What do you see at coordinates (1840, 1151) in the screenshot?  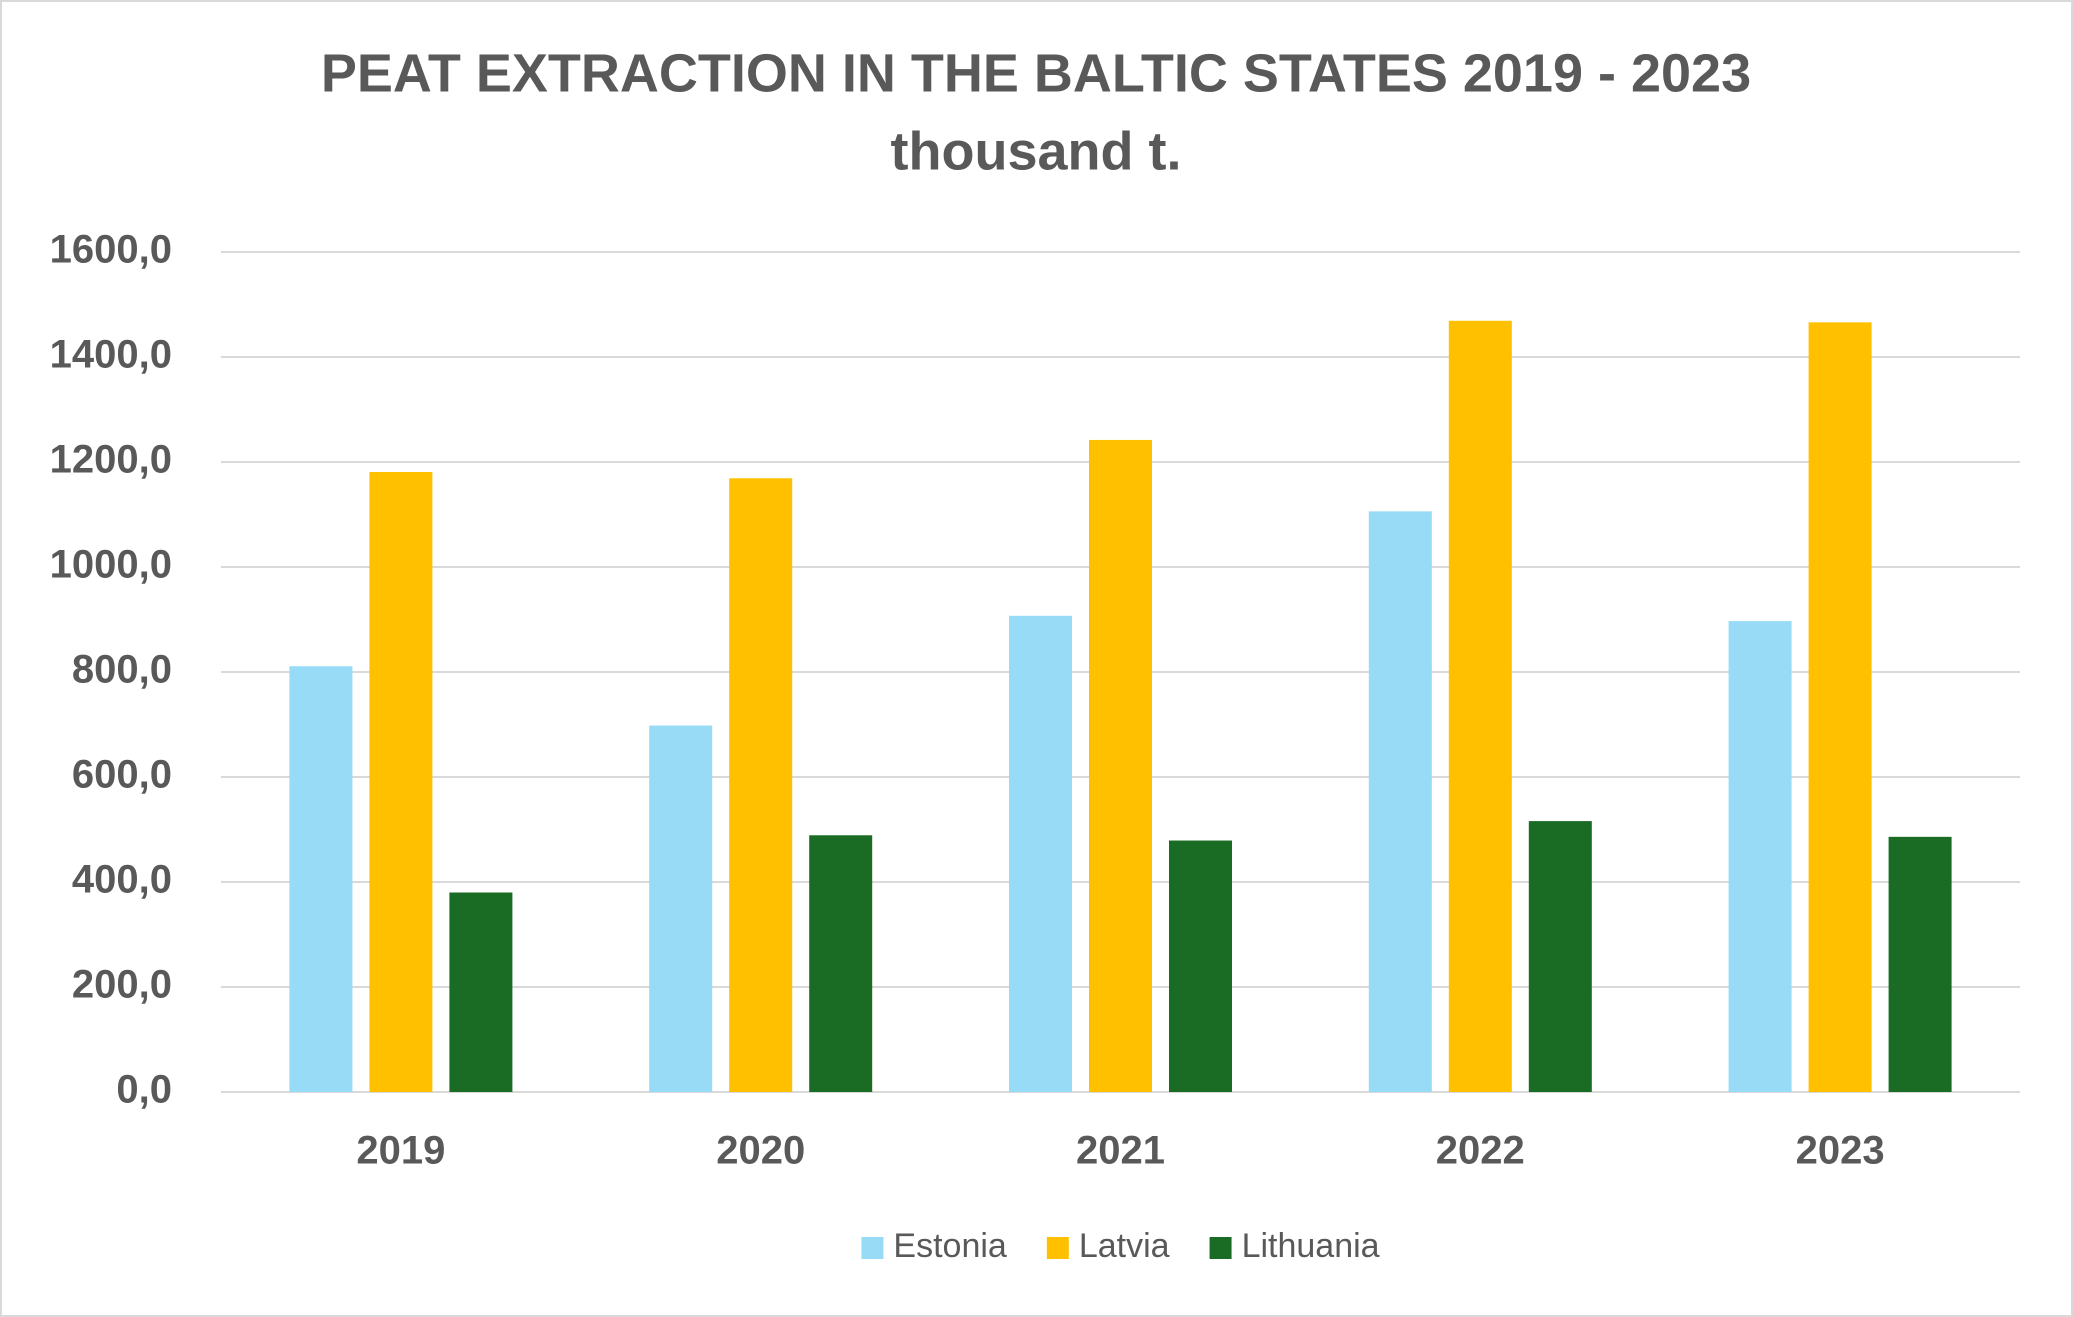 I see `x-tick-label: 2023` at bounding box center [1840, 1151].